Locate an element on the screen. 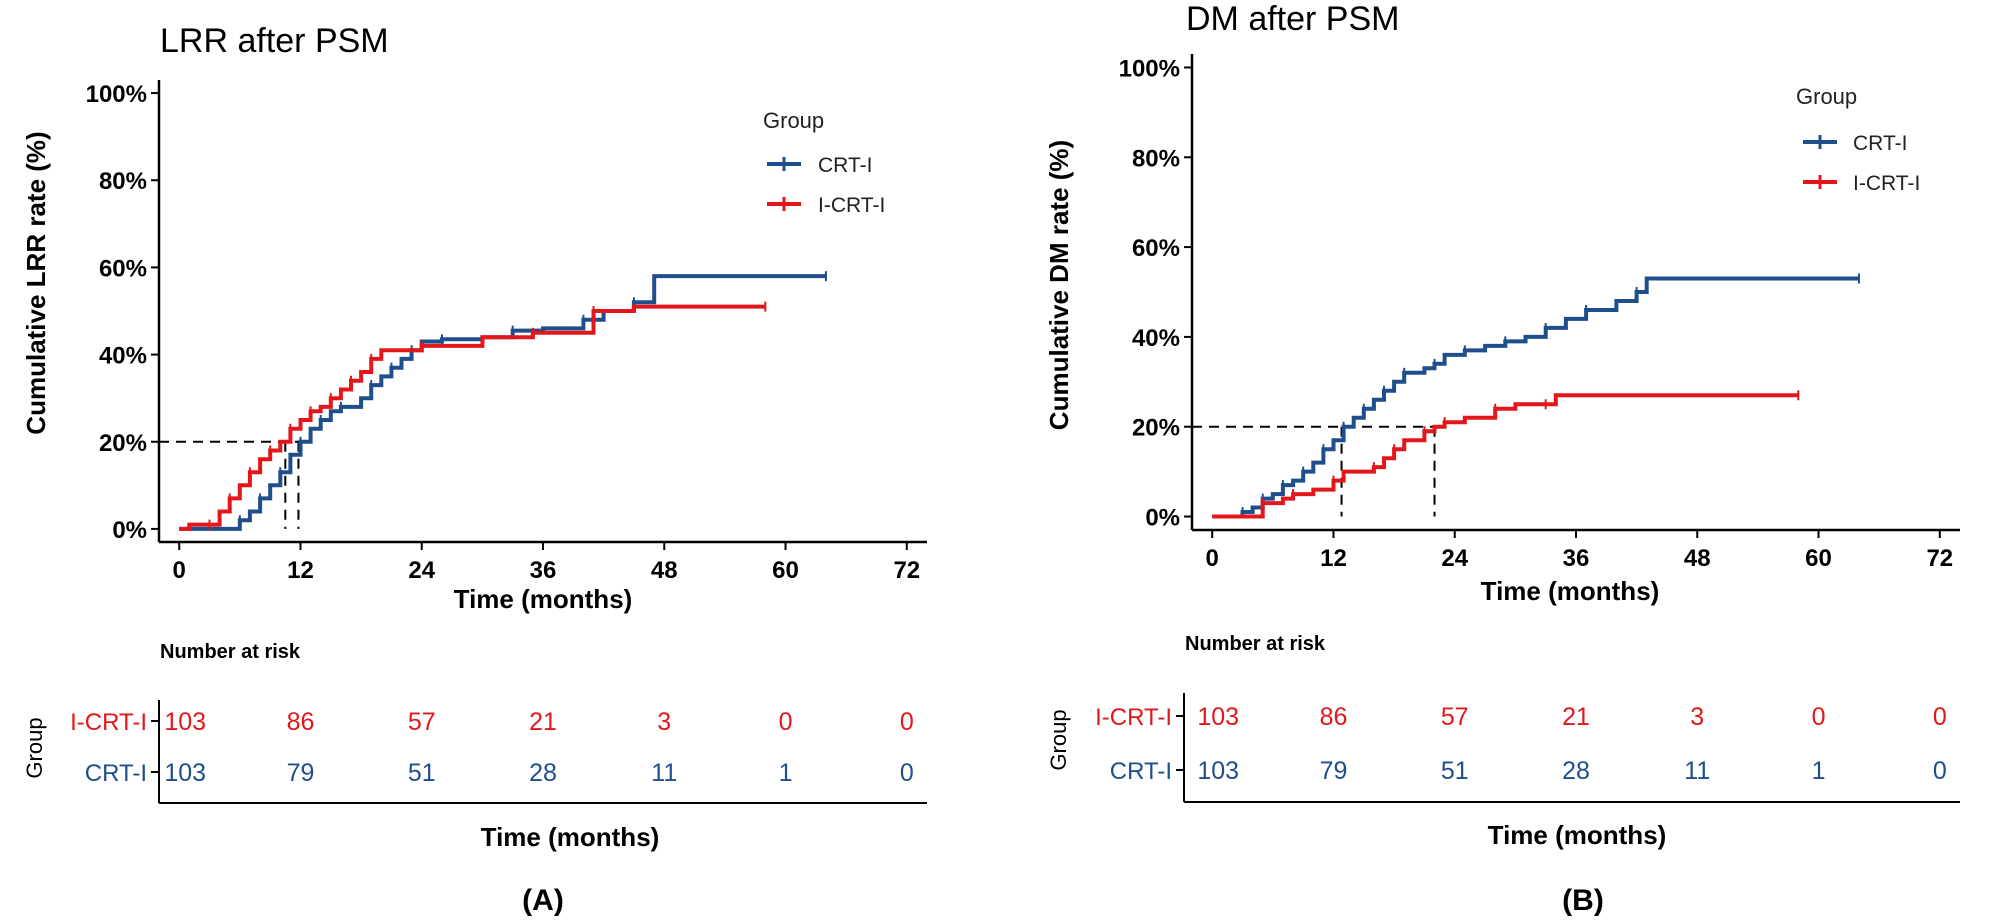 Image resolution: width=2001 pixels, height=921 pixels. risk-table-group-label-a: Group is located at coordinates (34, 747).